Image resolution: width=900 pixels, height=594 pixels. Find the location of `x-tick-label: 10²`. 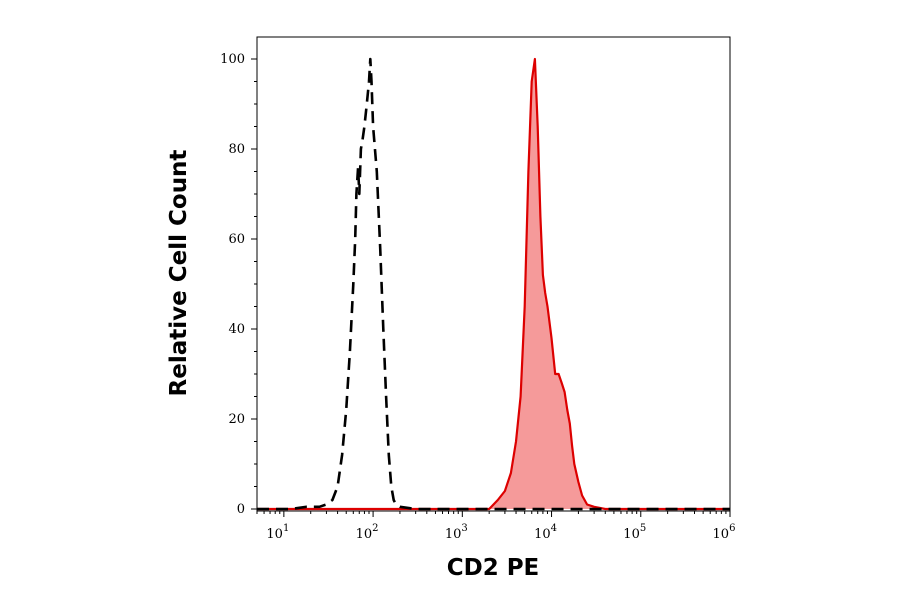

x-tick-label: 10² is located at coordinates (367, 532).